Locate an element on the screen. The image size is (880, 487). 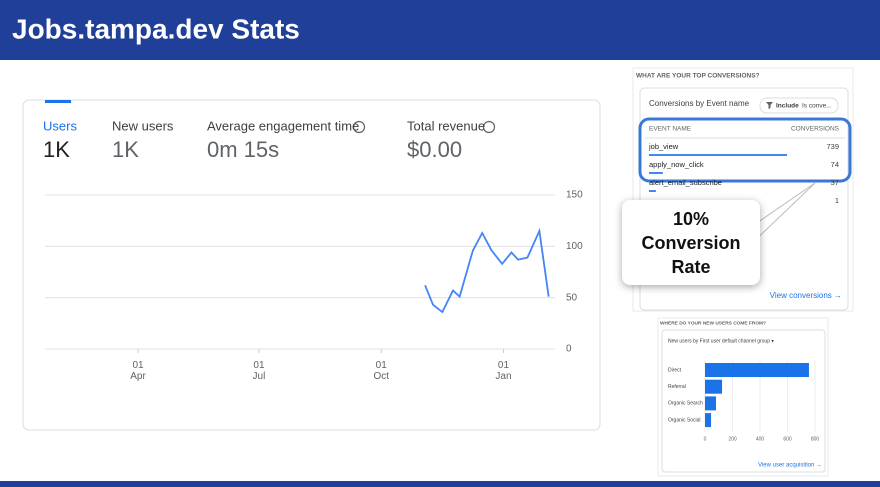
y-tick-label: 50 is located at coordinates (572, 297).